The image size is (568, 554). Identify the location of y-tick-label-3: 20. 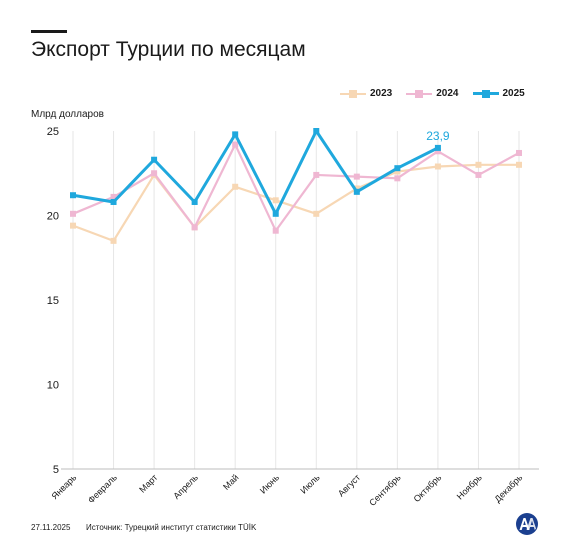
(53, 217).